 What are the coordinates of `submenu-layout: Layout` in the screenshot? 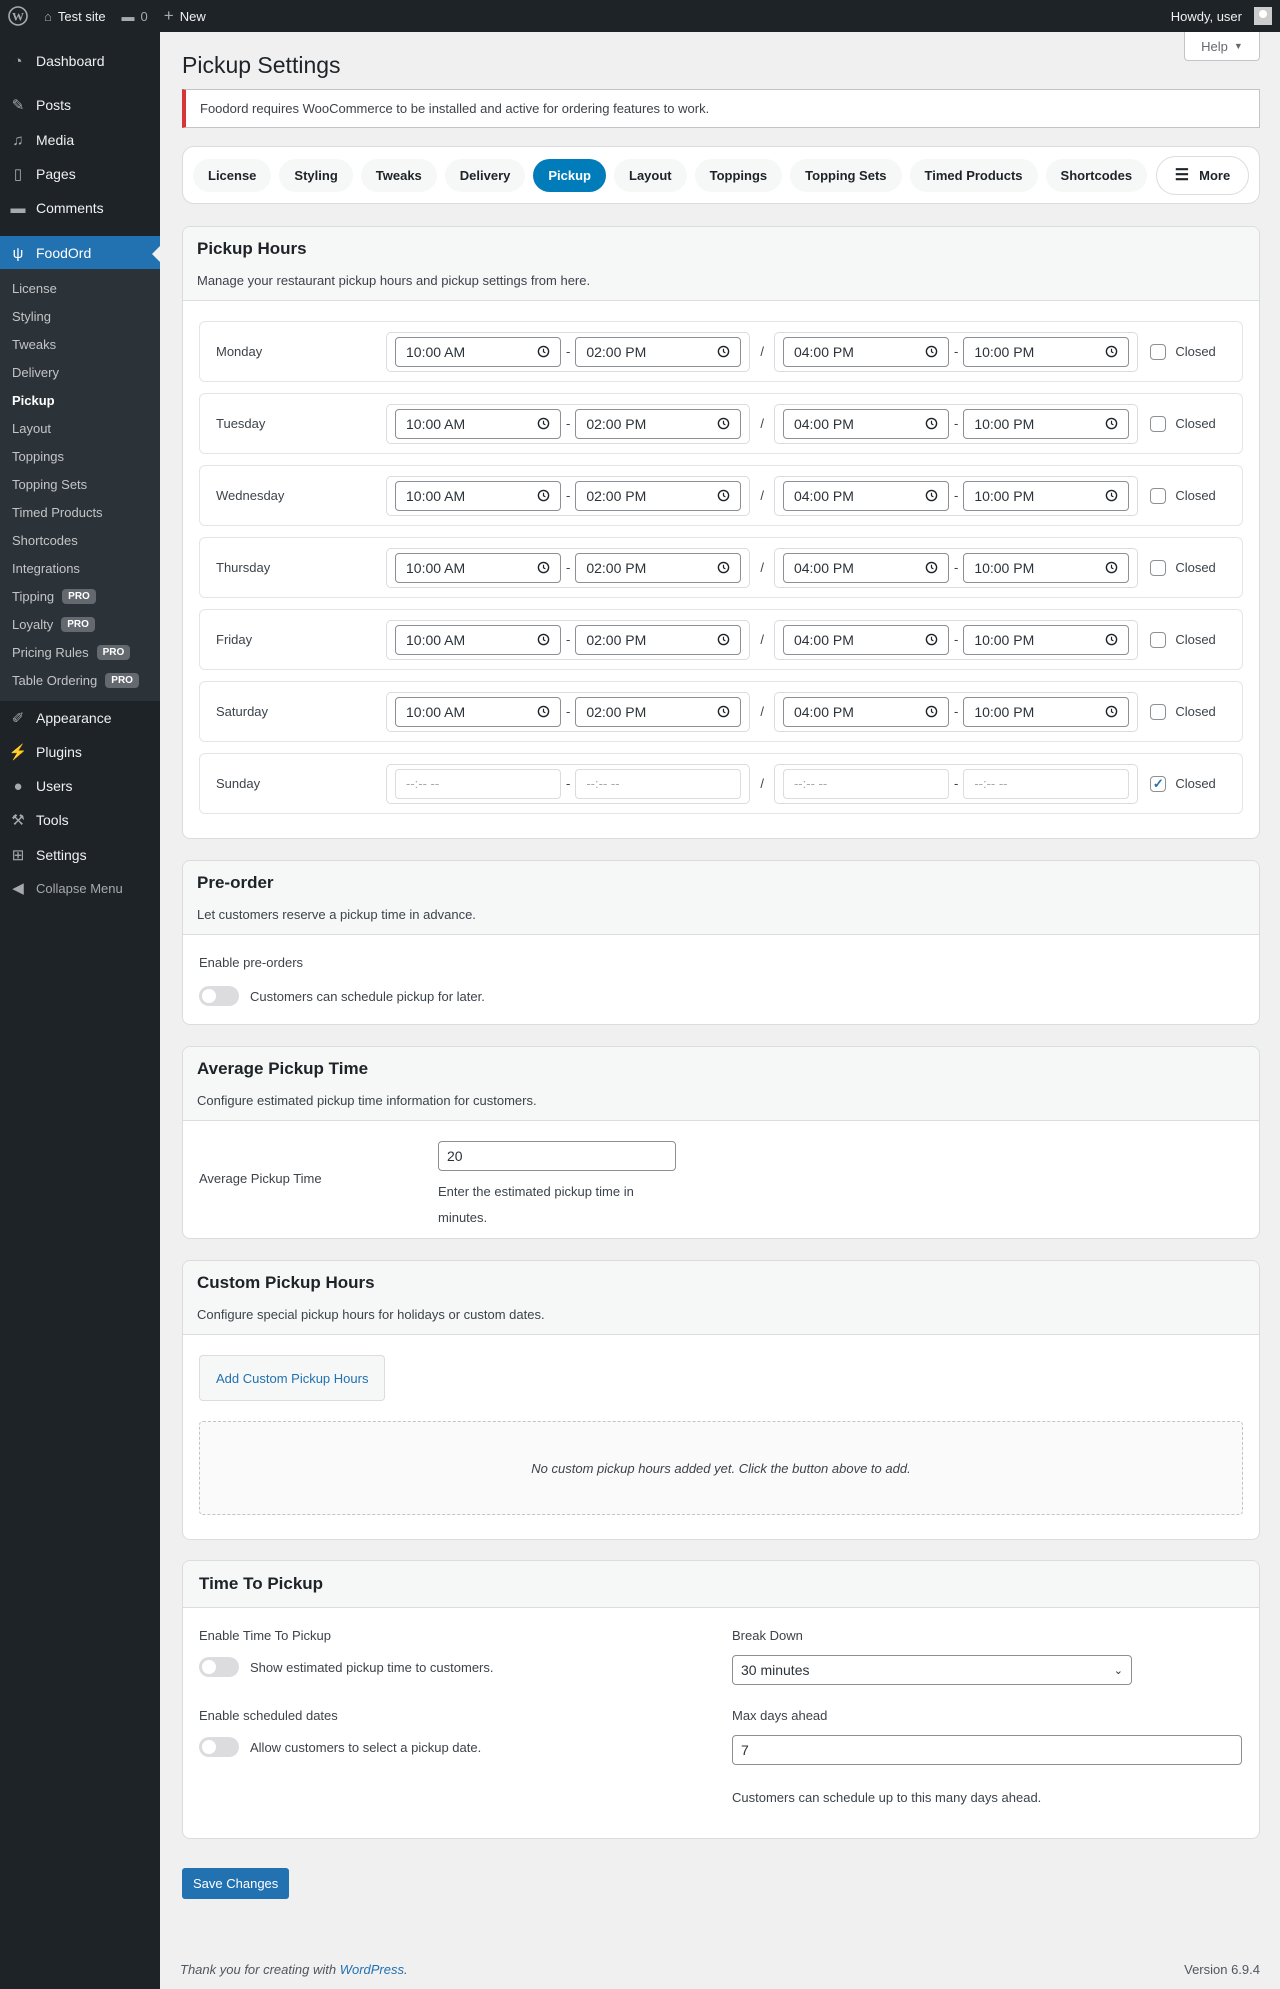 It's located at (32, 428).